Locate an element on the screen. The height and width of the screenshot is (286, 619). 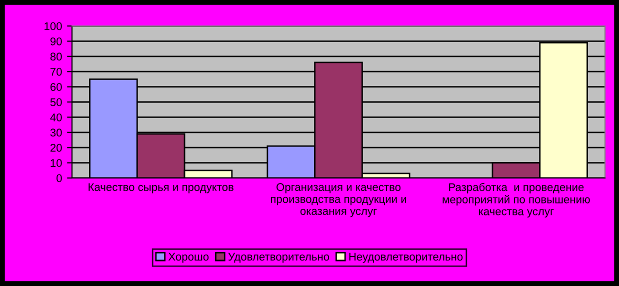
y-tick-label: 0 is located at coordinates (59, 178).